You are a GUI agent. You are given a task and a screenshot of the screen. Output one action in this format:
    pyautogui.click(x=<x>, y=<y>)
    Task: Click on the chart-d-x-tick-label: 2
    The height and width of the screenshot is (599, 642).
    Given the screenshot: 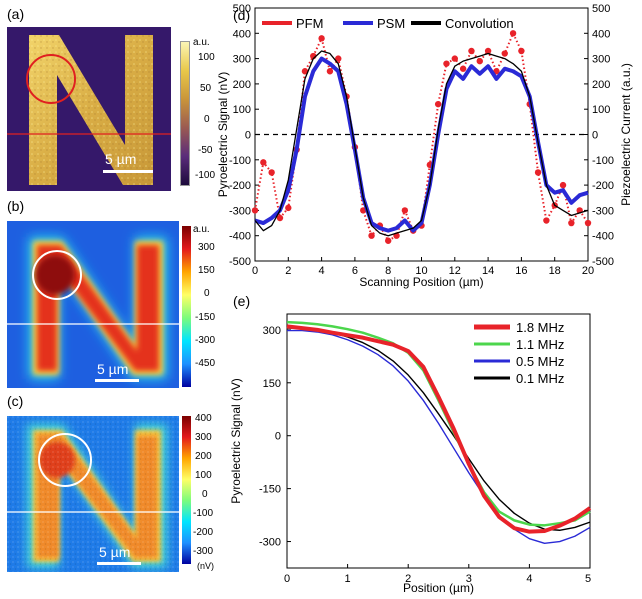 What is the action you would take?
    pyautogui.click(x=288, y=271)
    